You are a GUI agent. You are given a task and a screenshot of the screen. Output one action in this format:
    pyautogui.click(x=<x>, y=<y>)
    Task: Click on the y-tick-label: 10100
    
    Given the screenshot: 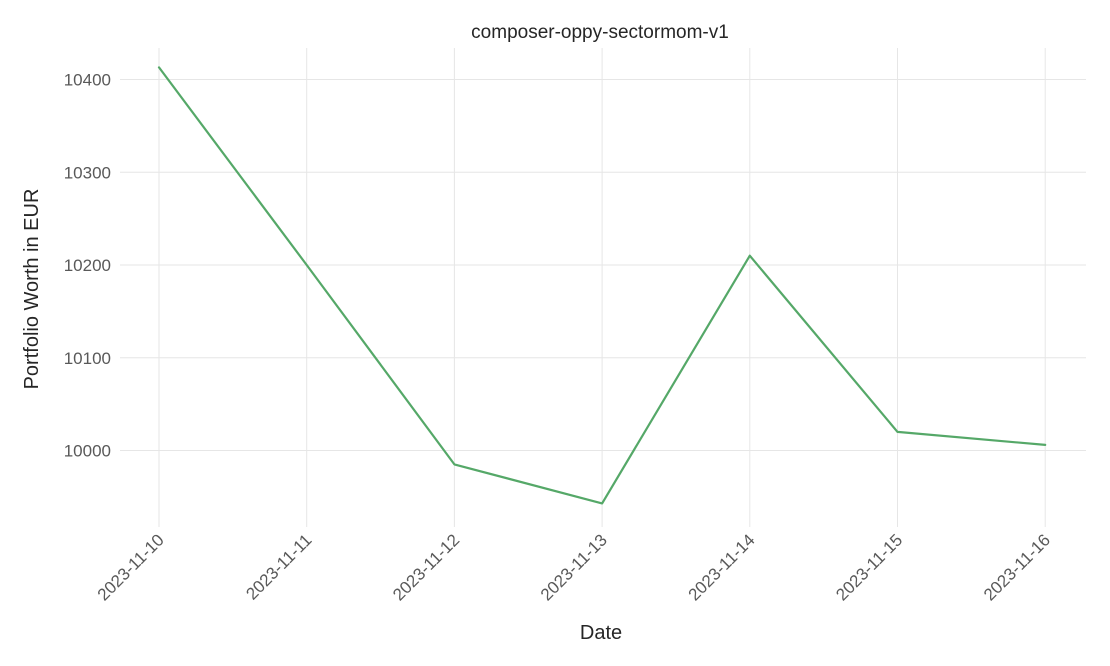 What is the action you would take?
    pyautogui.click(x=87, y=358)
    